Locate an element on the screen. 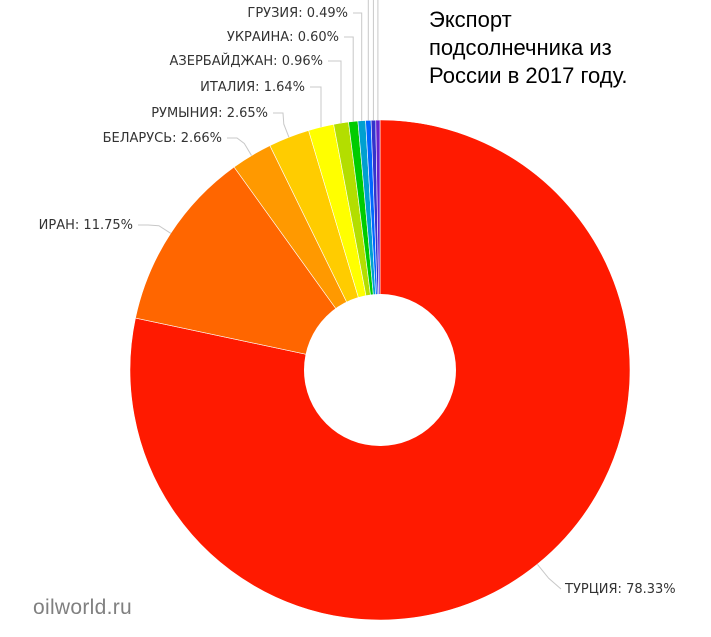 This screenshot has height=637, width=711. slice-иран is located at coordinates (258, 268).